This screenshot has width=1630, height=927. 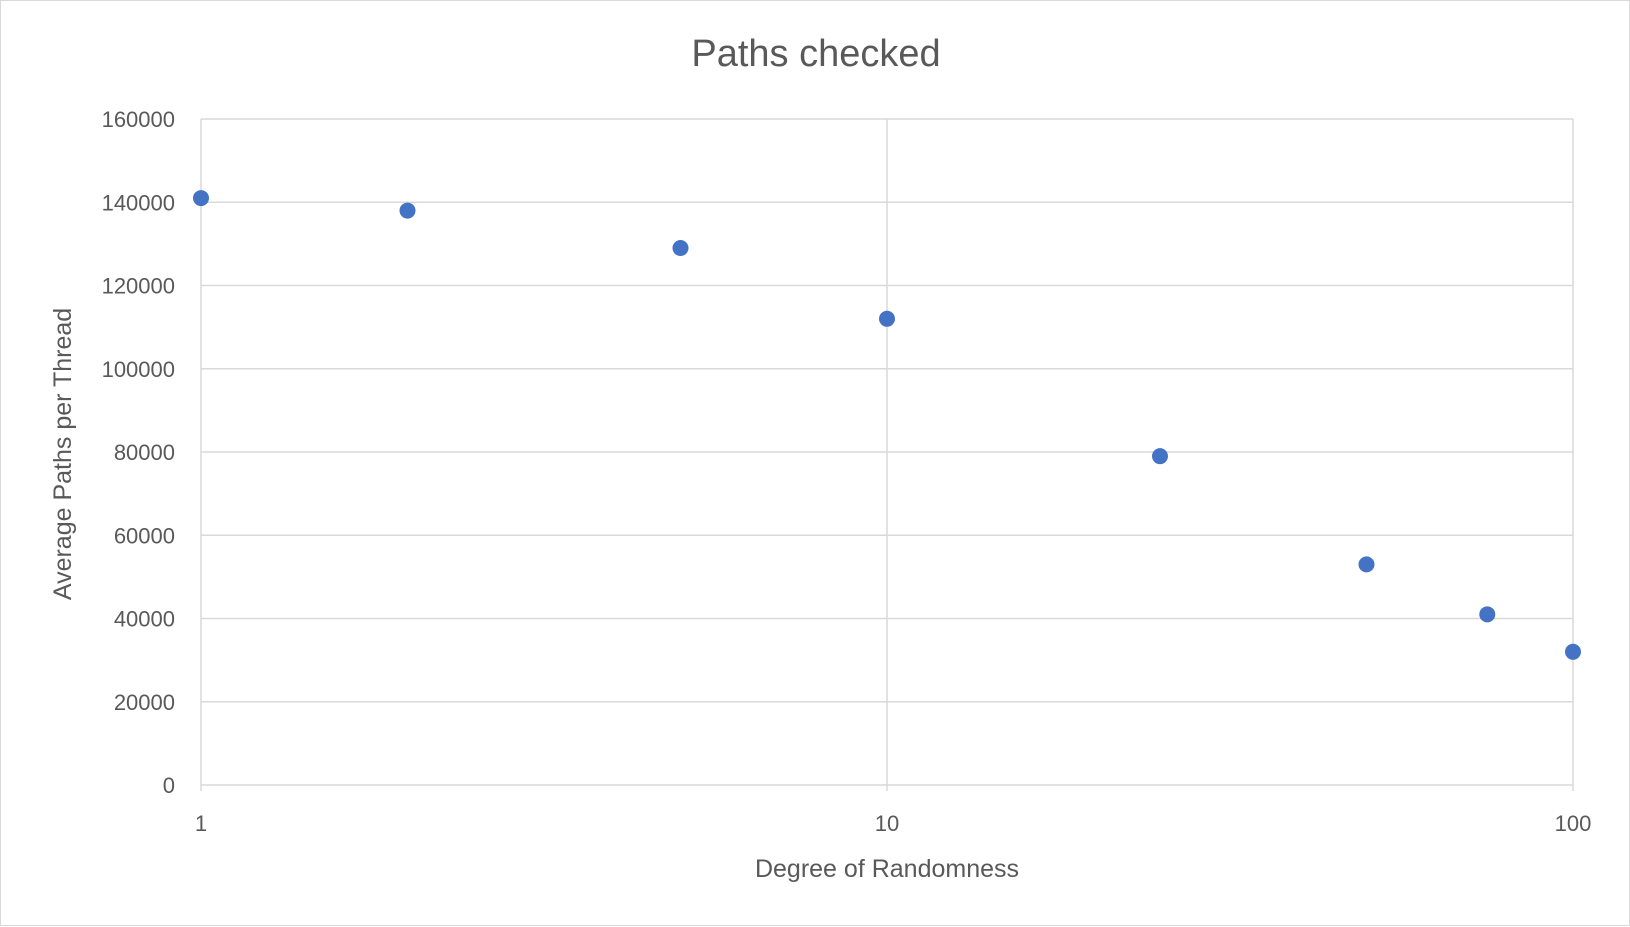 What do you see at coordinates (138, 202) in the screenshot?
I see `y-tick-label: 140000` at bounding box center [138, 202].